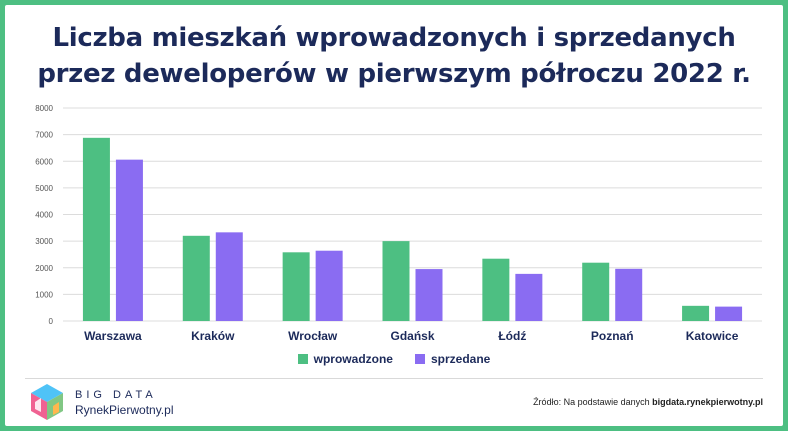 The height and width of the screenshot is (431, 788). What do you see at coordinates (313, 336) in the screenshot?
I see `x-category-label: Wrocław` at bounding box center [313, 336].